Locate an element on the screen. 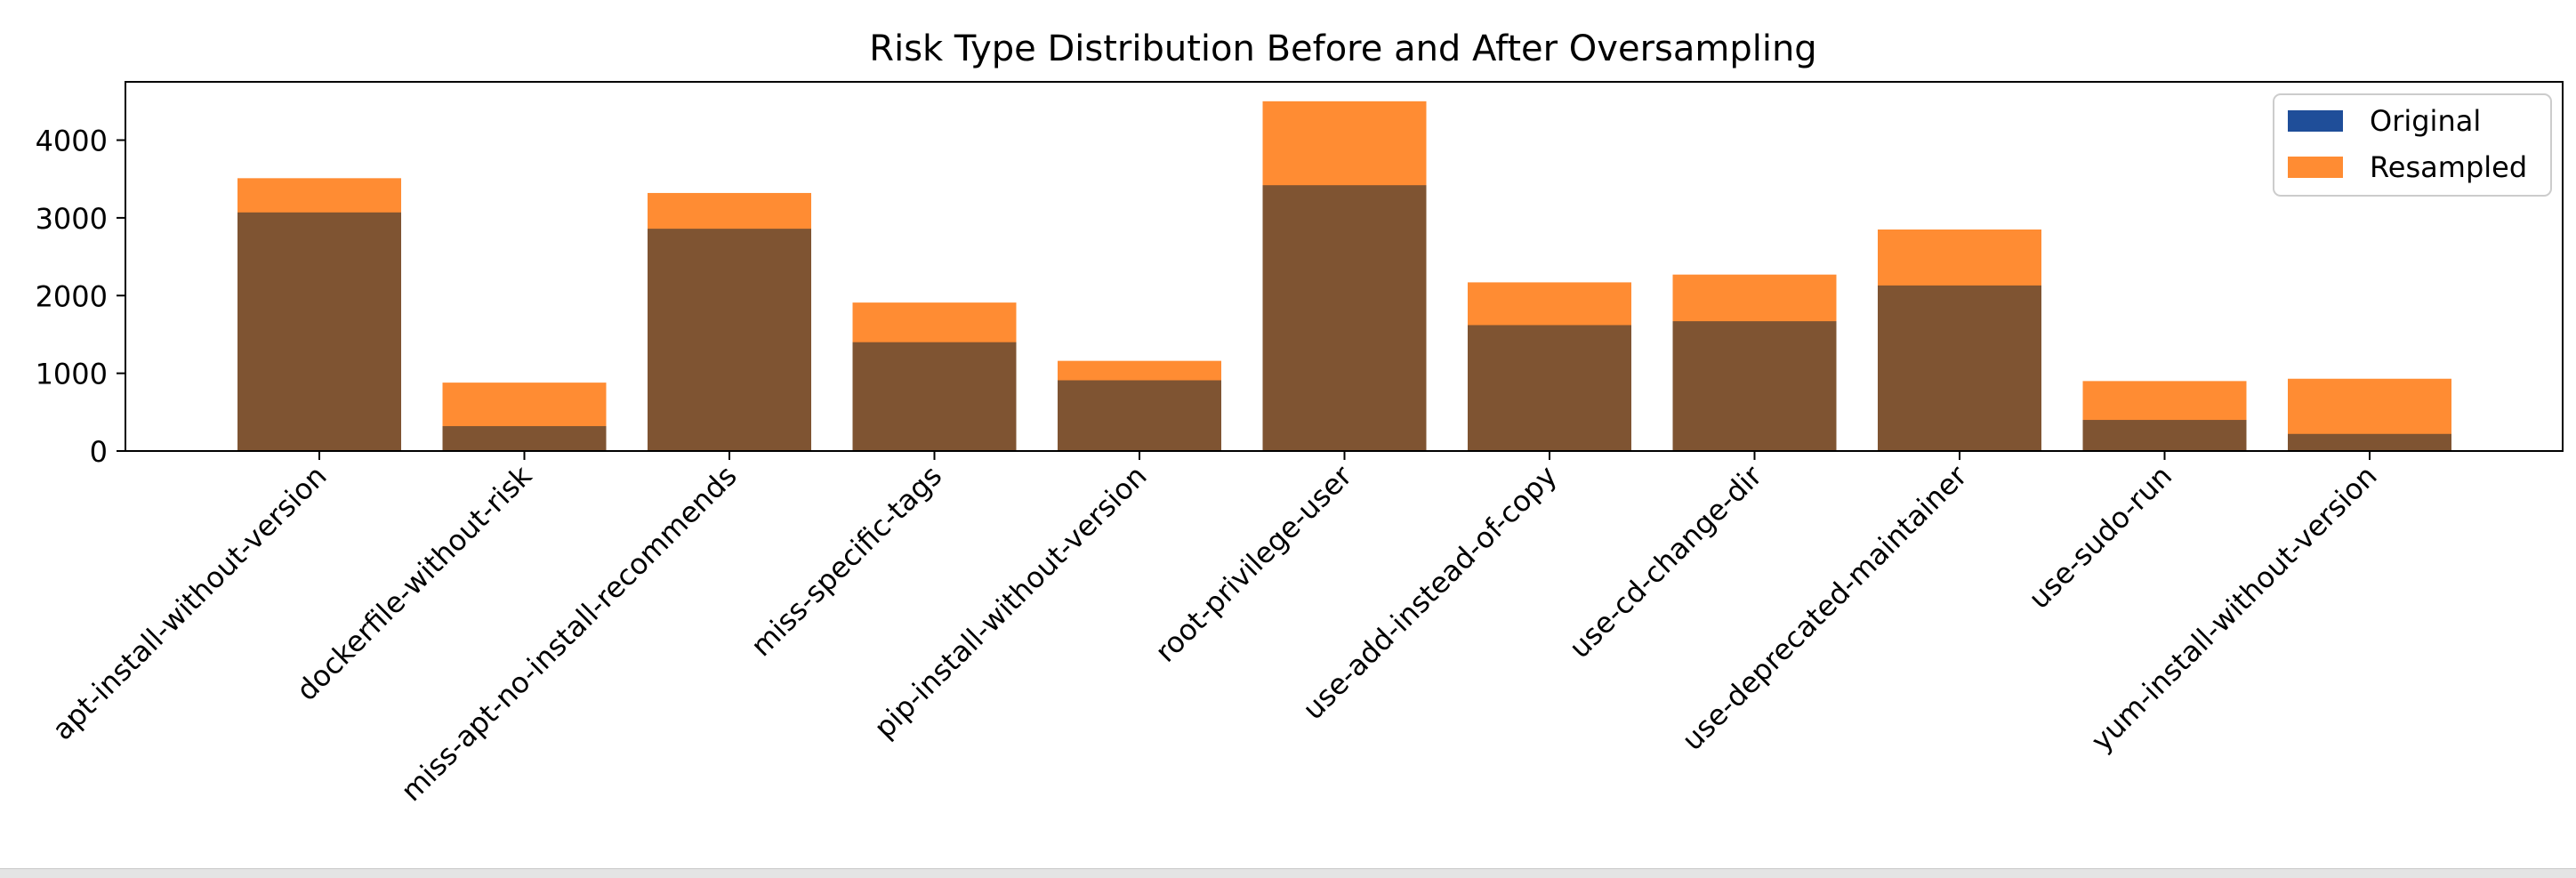 The height and width of the screenshot is (878, 2576). bar-original-pip-install-without-version is located at coordinates (1139, 415).